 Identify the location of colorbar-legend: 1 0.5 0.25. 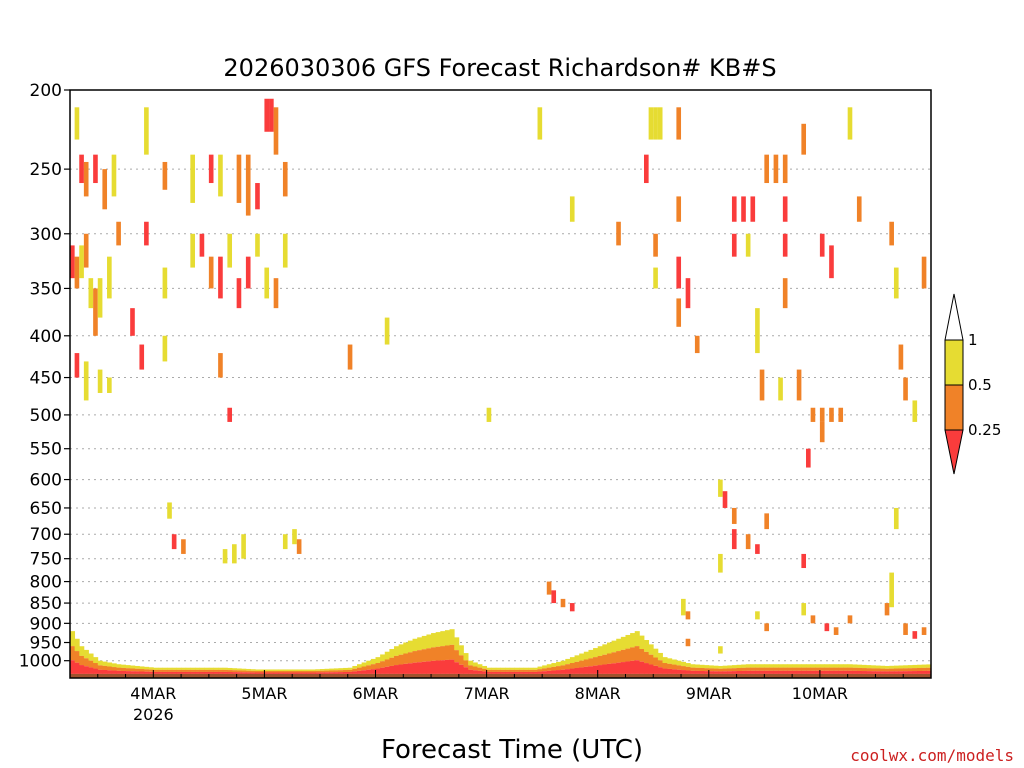
(972, 384).